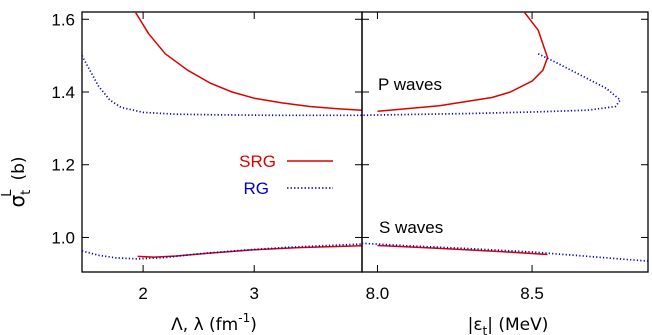 The height and width of the screenshot is (335, 652). What do you see at coordinates (7, 193) in the screenshot?
I see `y-axis-label-sup: L` at bounding box center [7, 193].